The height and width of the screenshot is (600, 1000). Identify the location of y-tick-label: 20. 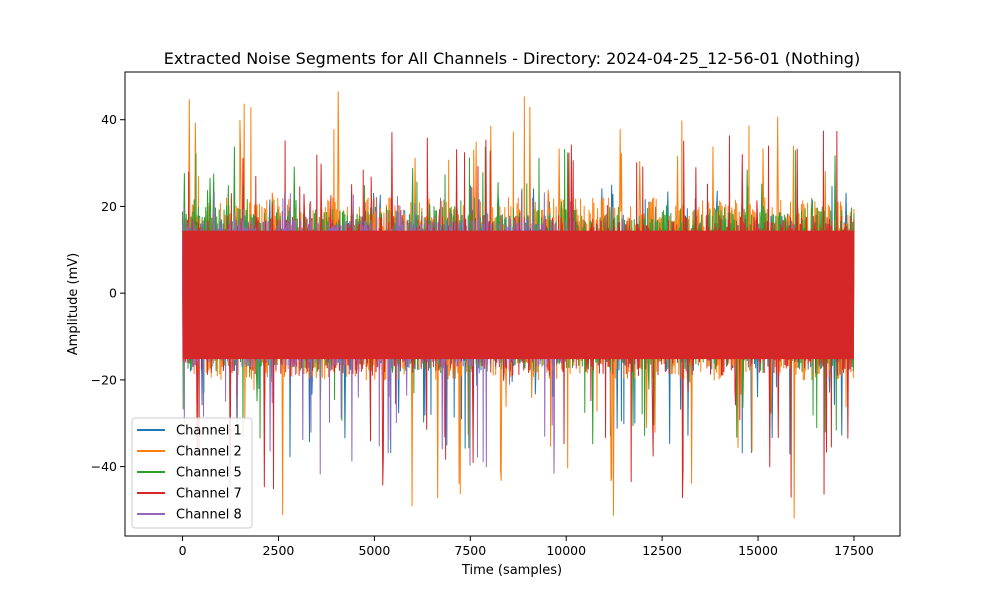
(109, 206).